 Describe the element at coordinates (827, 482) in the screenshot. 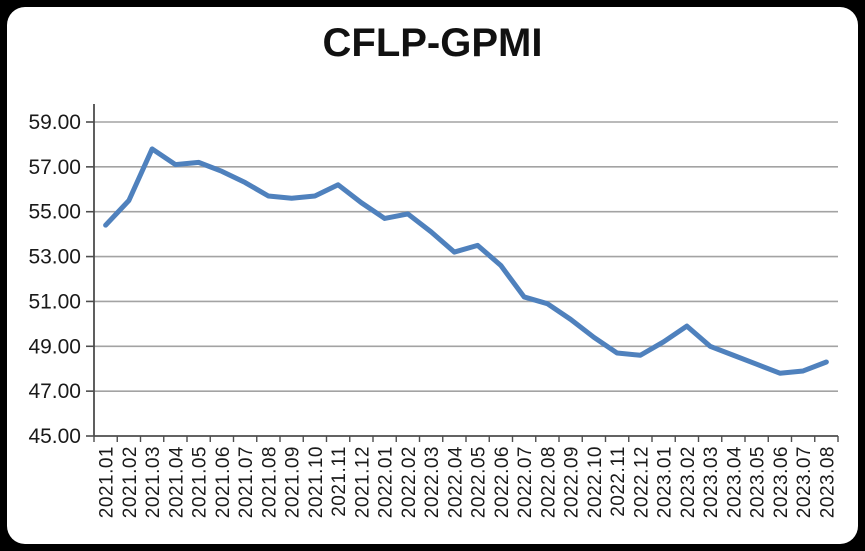

I see `x-tick-label: 2023.08` at that location.